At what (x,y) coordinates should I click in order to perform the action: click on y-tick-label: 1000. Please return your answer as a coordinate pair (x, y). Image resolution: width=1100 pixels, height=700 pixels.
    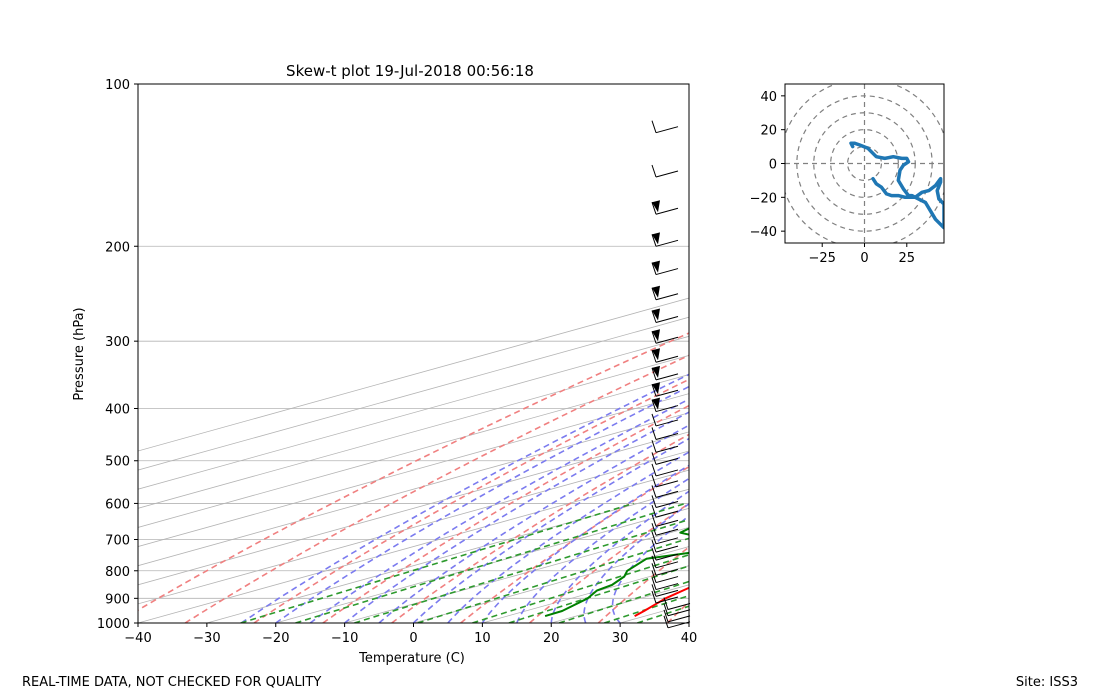
    Looking at the image, I should click on (113, 624).